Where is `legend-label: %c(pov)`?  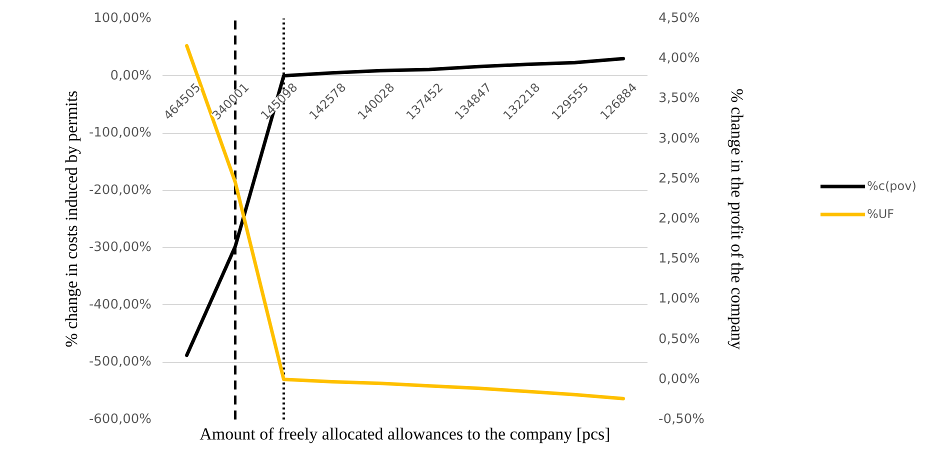
legend-label: %c(pov) is located at coordinates (891, 186).